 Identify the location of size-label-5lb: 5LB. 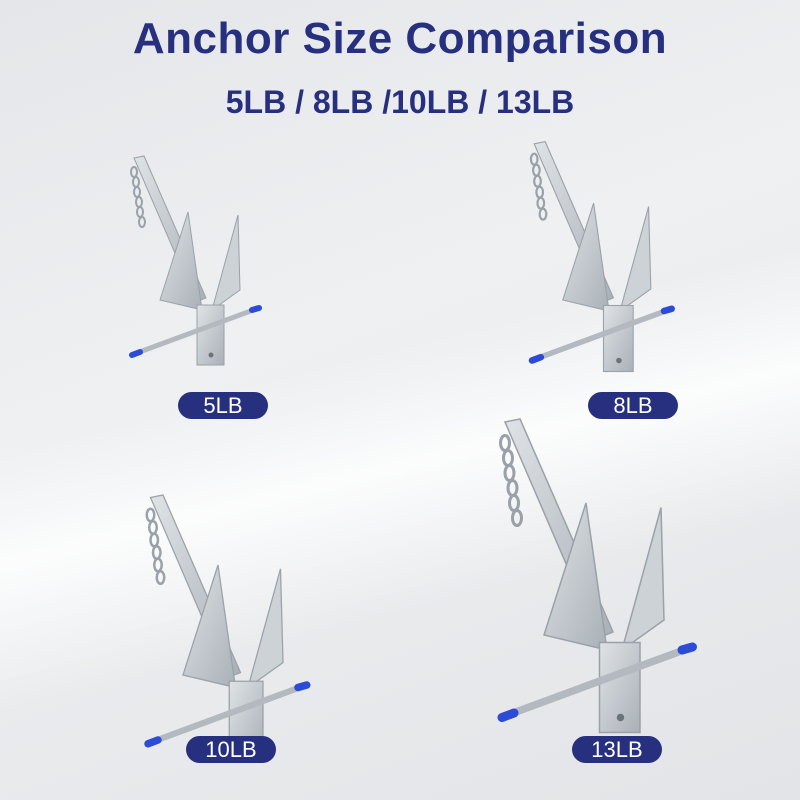
(223, 405).